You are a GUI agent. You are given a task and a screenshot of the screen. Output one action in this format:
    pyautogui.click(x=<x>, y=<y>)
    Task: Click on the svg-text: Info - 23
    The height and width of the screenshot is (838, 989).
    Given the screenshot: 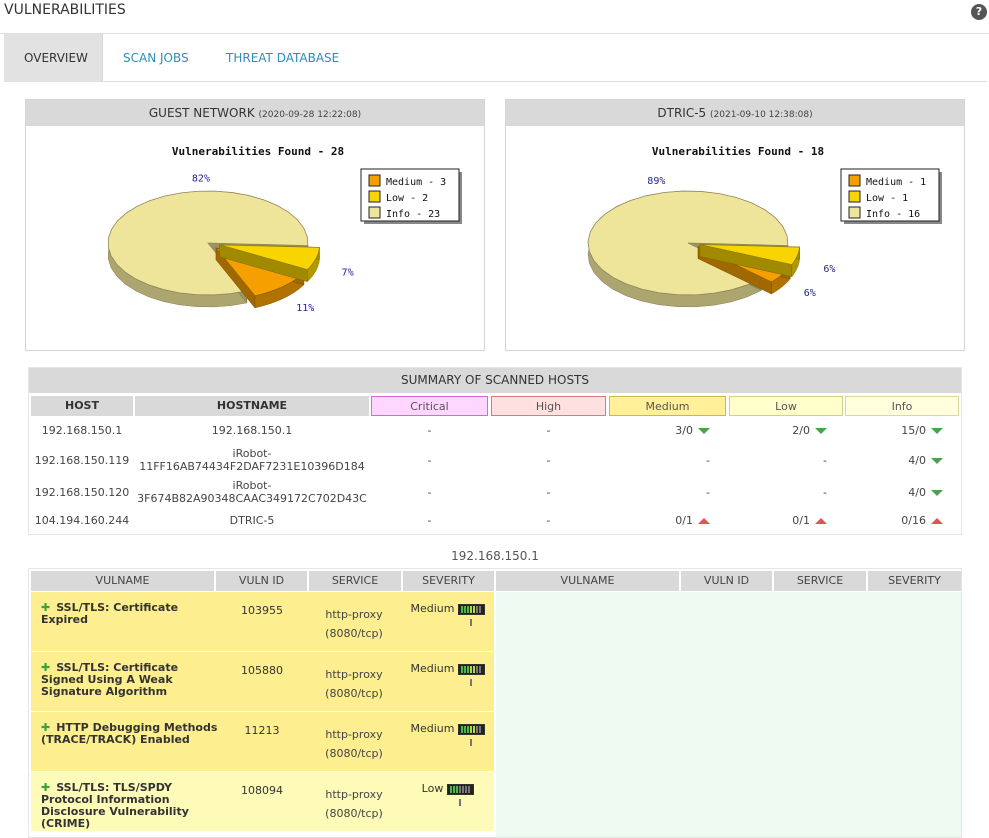 What is the action you would take?
    pyautogui.click(x=413, y=214)
    